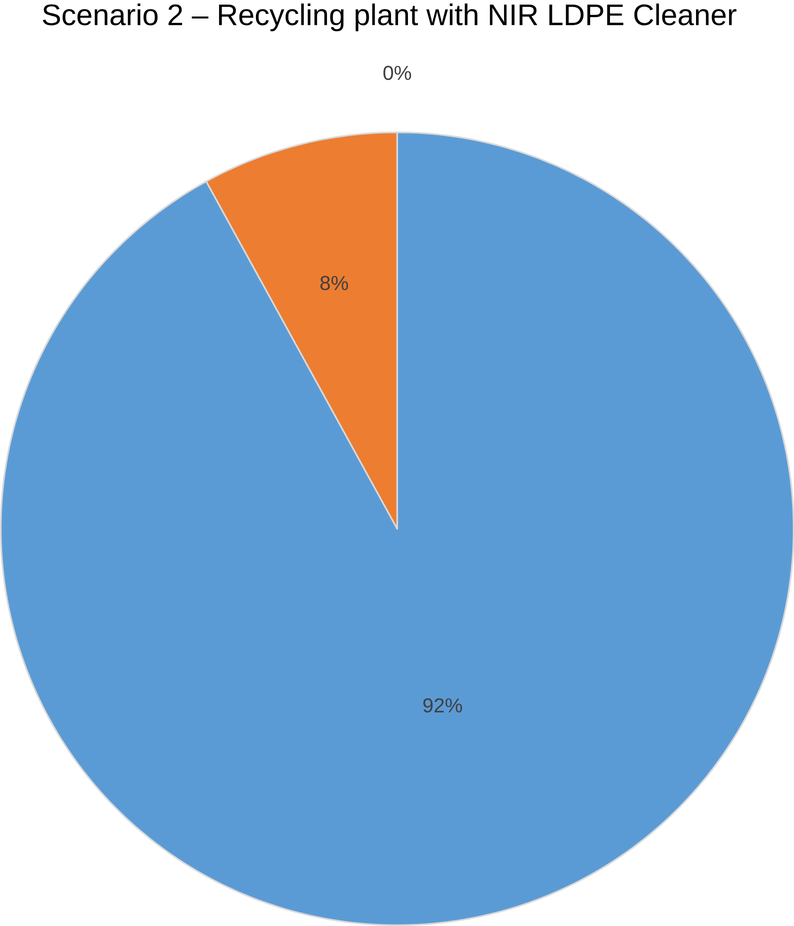 Image resolution: width=794 pixels, height=926 pixels. Describe the element at coordinates (442, 705) in the screenshot. I see `data-label: 92%` at that location.